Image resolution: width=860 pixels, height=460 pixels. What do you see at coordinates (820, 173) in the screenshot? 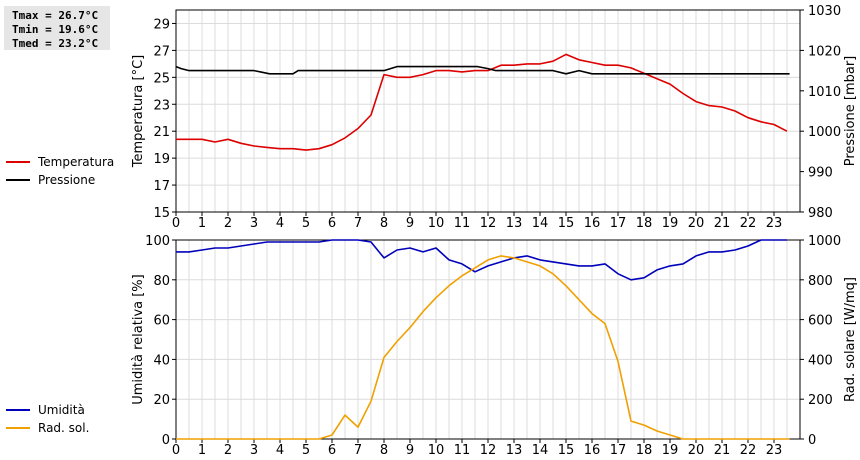
I see `y2-tick-label: 990` at bounding box center [820, 173].